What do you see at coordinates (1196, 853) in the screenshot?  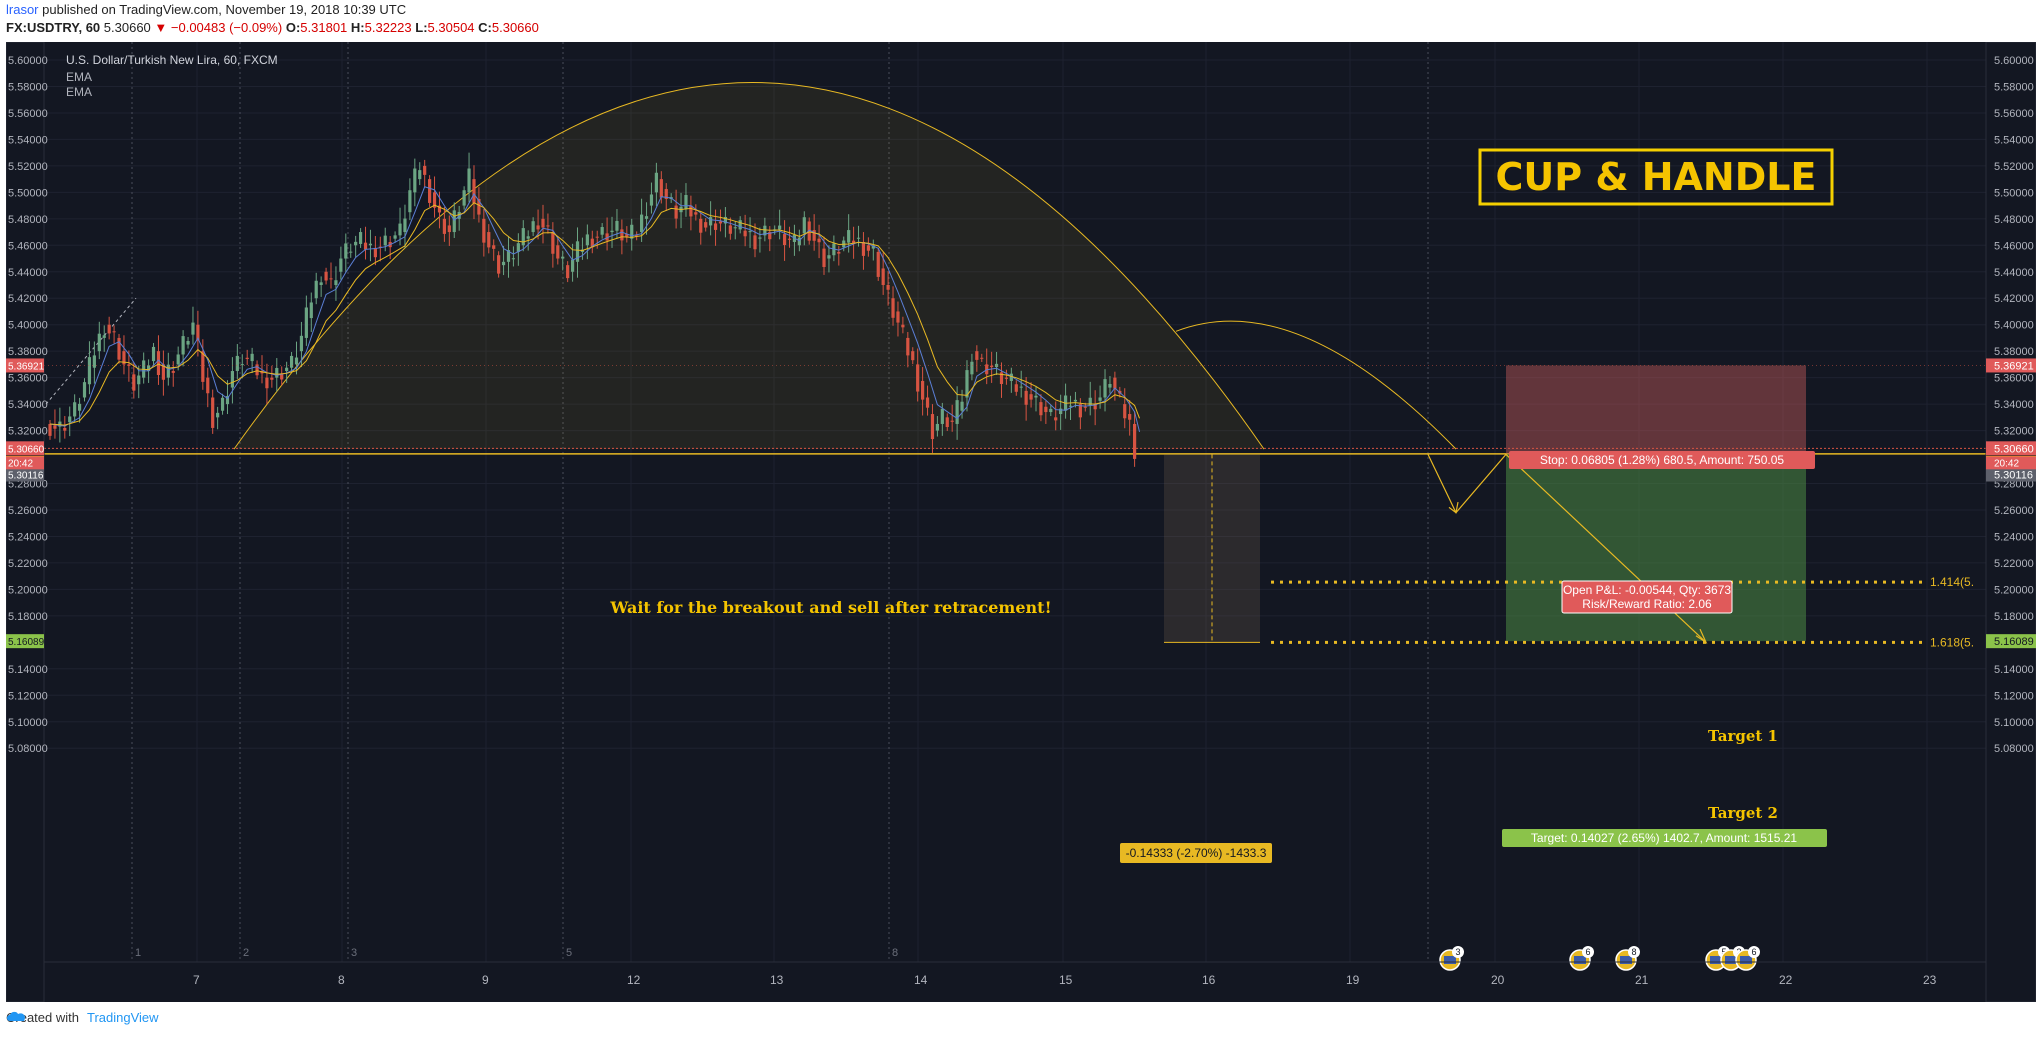 I see `measure-info-text: -0.14333 (-2.70%) -1433.3` at bounding box center [1196, 853].